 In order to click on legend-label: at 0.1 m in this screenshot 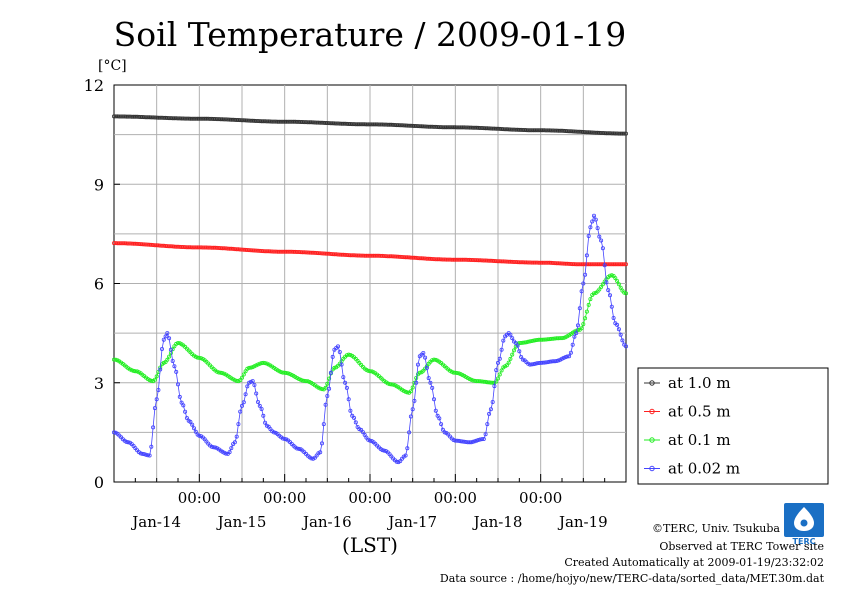, I will do `click(699, 440)`.